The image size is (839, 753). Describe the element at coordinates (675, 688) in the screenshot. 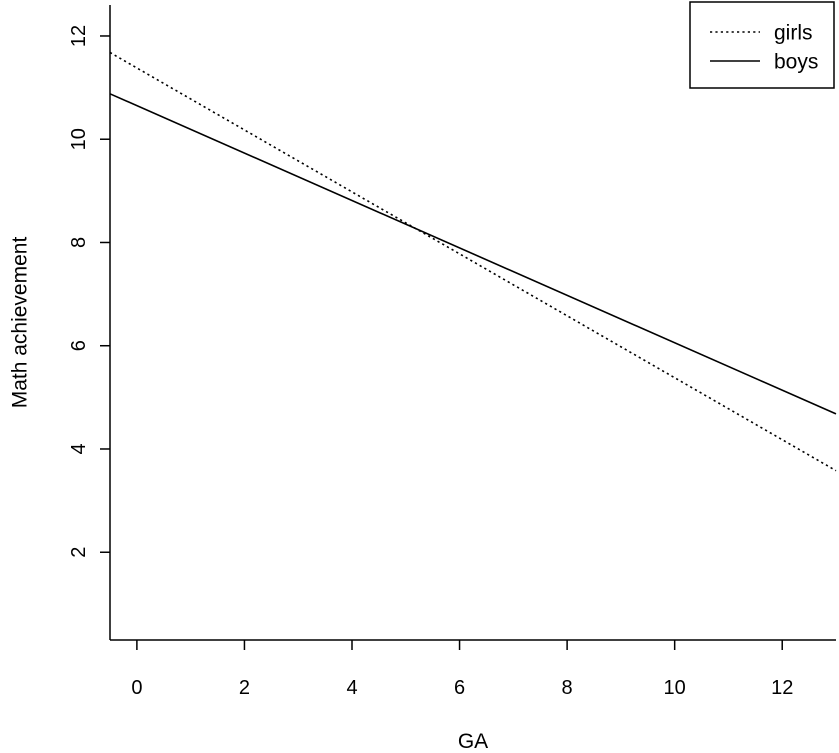

I see `x-tick-label: 10` at that location.